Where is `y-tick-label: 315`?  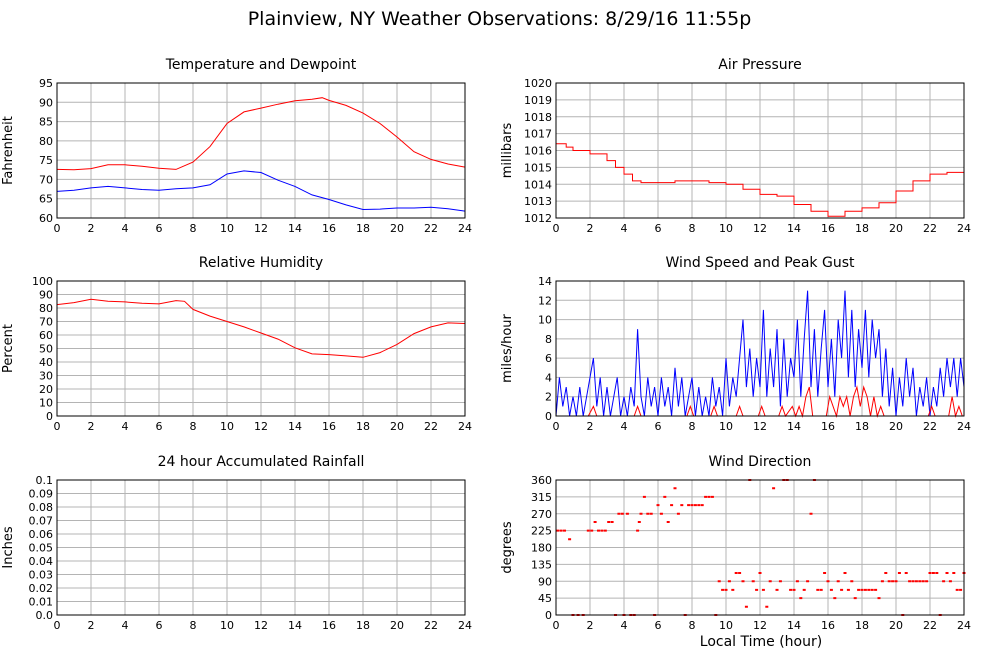 y-tick-label: 315 is located at coordinates (541, 497).